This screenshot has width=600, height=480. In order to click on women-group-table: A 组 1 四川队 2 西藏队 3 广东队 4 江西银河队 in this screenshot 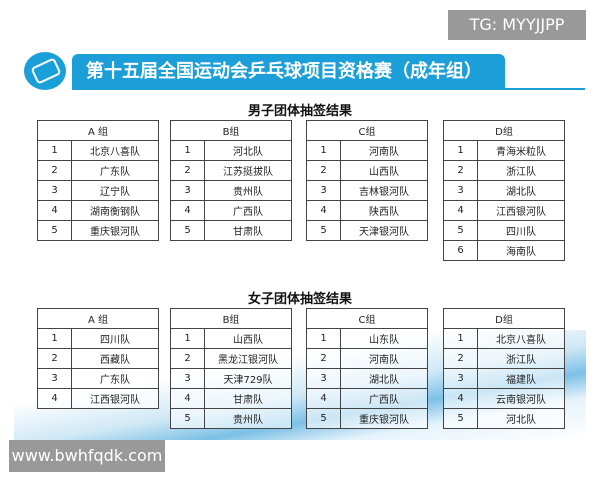, I will do `click(98, 358)`.